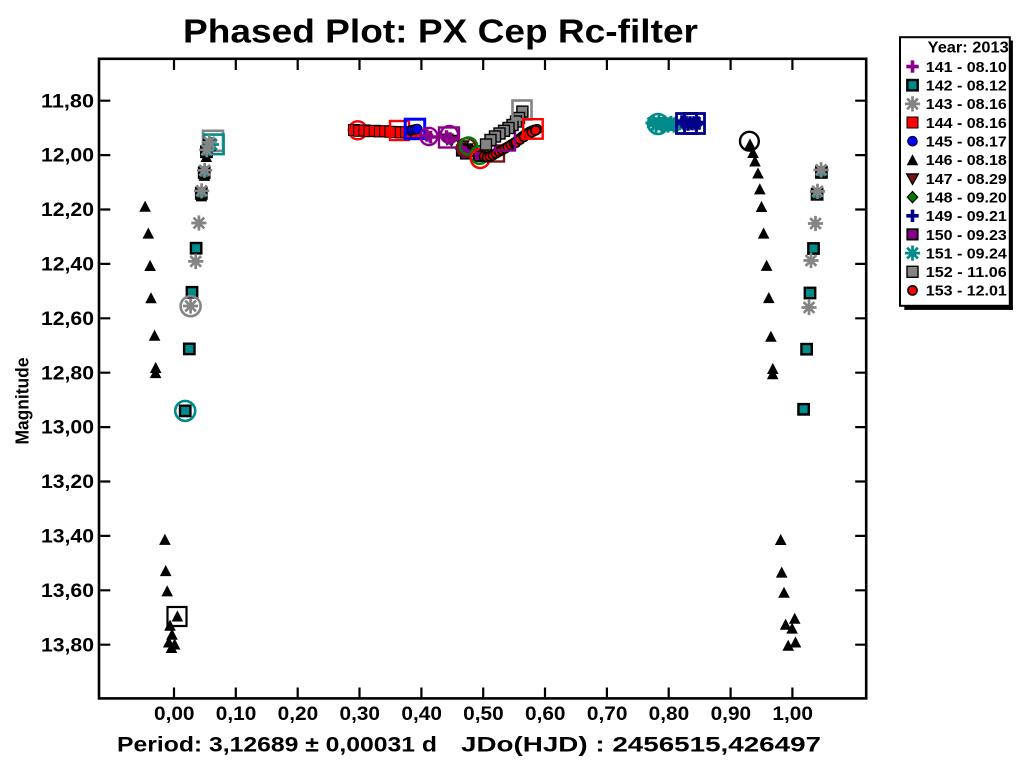  What do you see at coordinates (966, 273) in the screenshot?
I see `svg-text: 152 - 11.06` at bounding box center [966, 273].